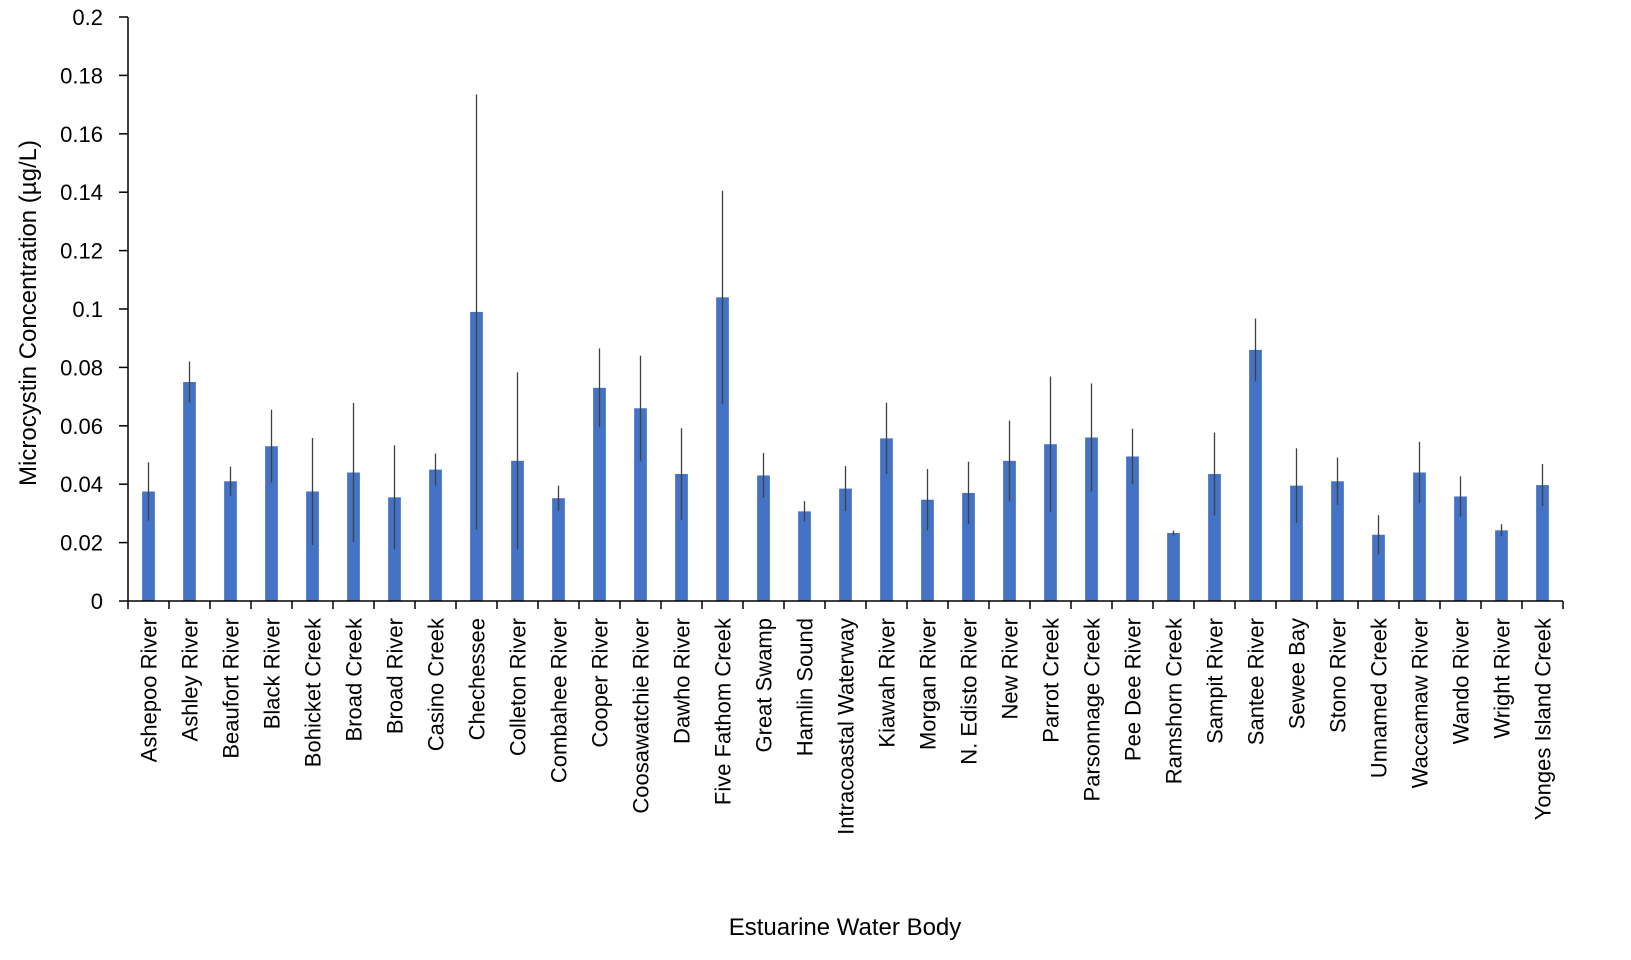  What do you see at coordinates (81, 367) in the screenshot?
I see `y-tick-label: 0.08` at bounding box center [81, 367].